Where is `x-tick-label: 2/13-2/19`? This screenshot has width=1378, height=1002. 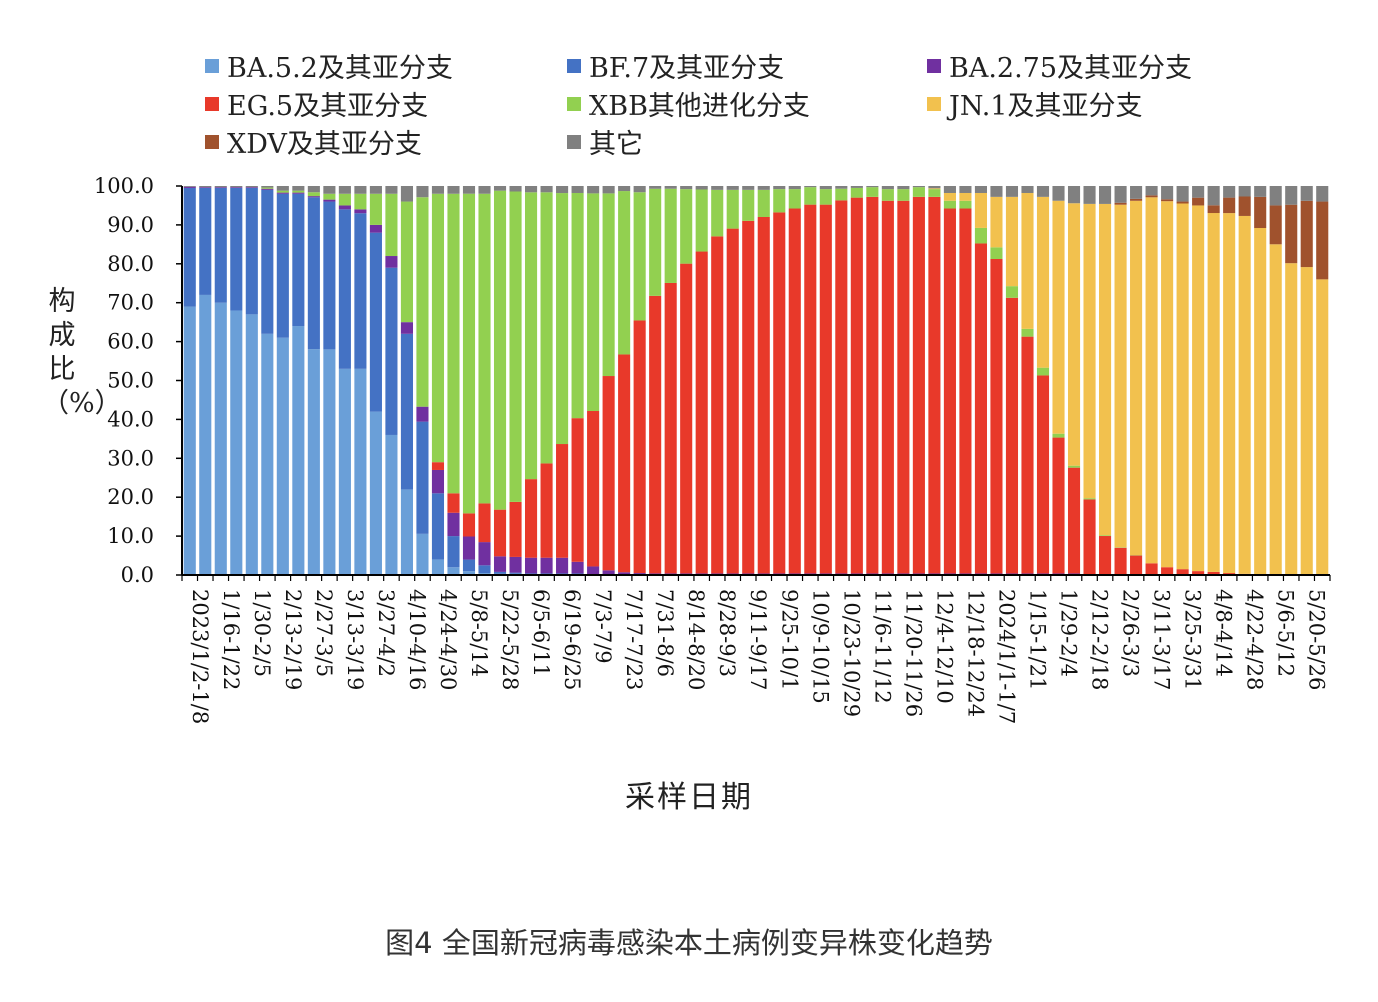
x-tick-label: 2/13-2/19 is located at coordinates (293, 639).